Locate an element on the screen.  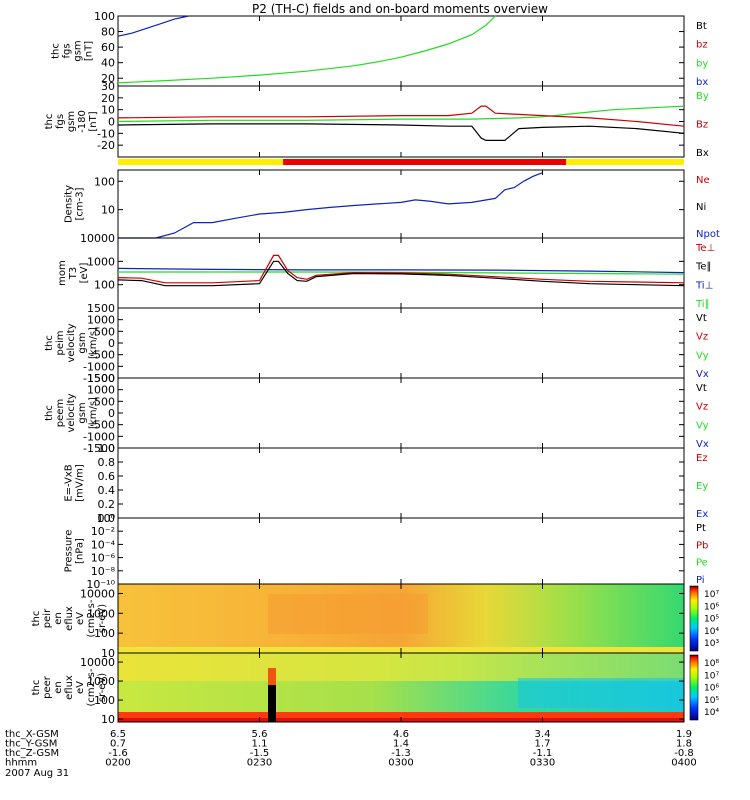
y-axis-label: E=-VxB is located at coordinates (69, 482).